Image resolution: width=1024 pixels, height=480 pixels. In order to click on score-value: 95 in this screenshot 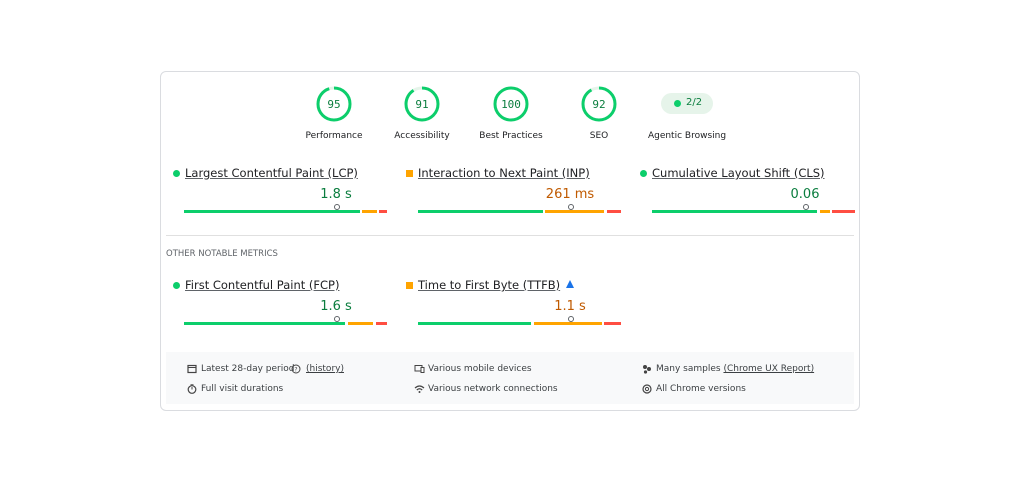, I will do `click(333, 104)`.